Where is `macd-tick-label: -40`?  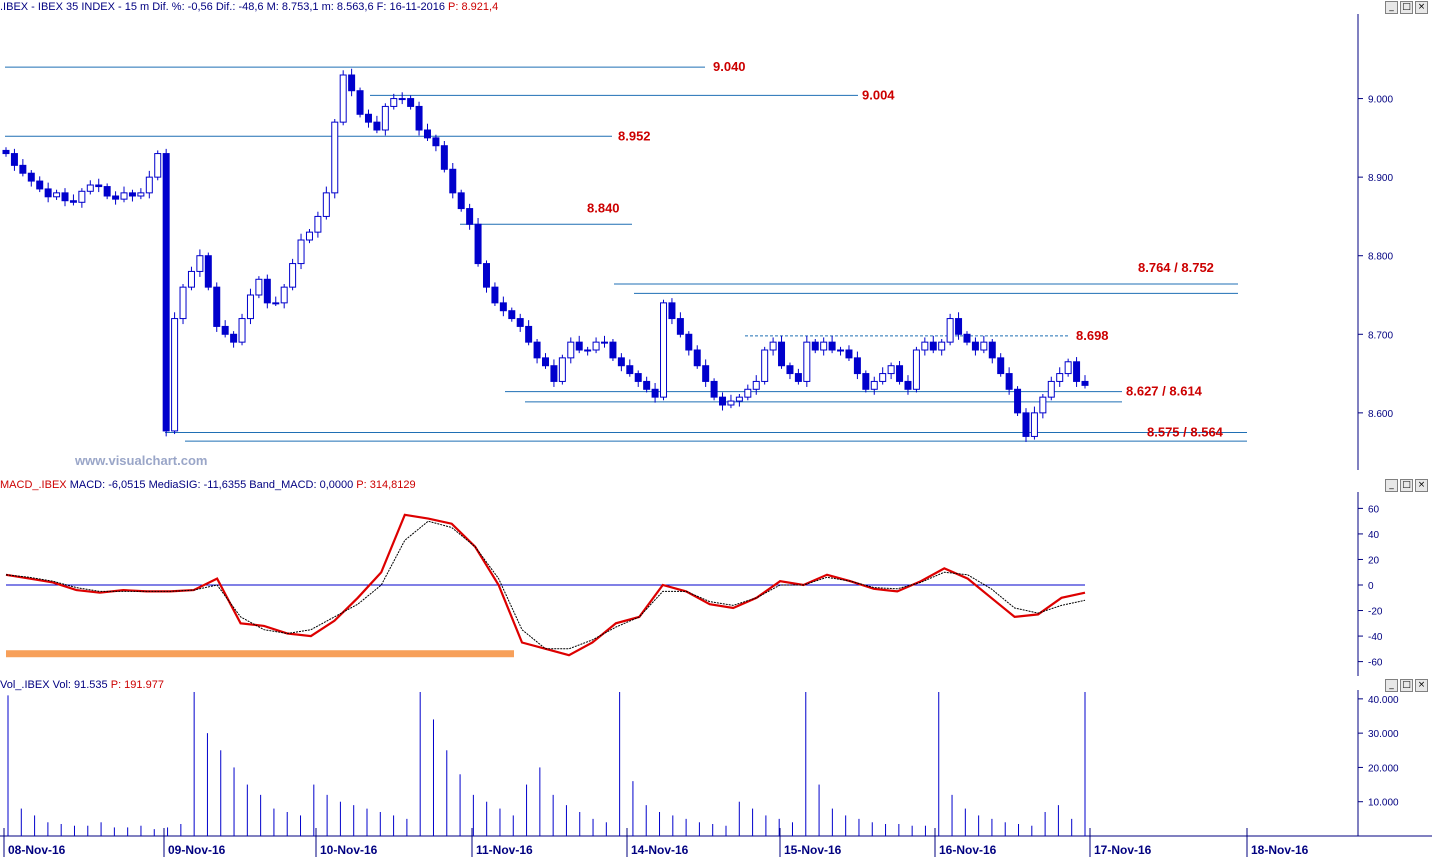 macd-tick-label: -40 is located at coordinates (1375, 637).